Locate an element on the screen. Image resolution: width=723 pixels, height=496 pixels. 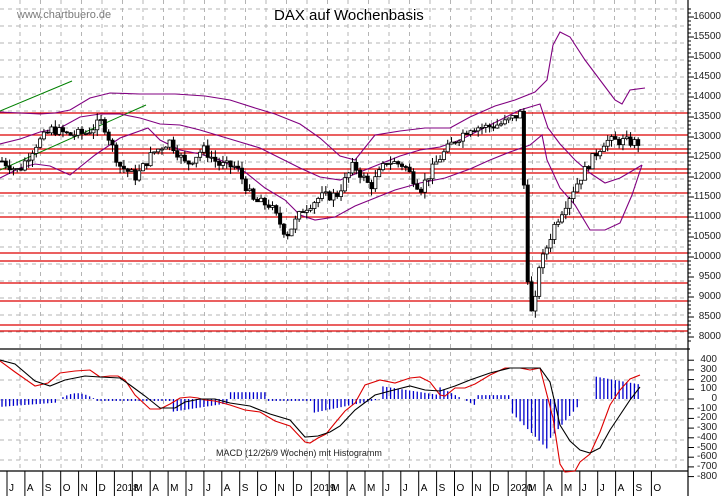
price-tick-label: 9000 is located at coordinates (709, 296).